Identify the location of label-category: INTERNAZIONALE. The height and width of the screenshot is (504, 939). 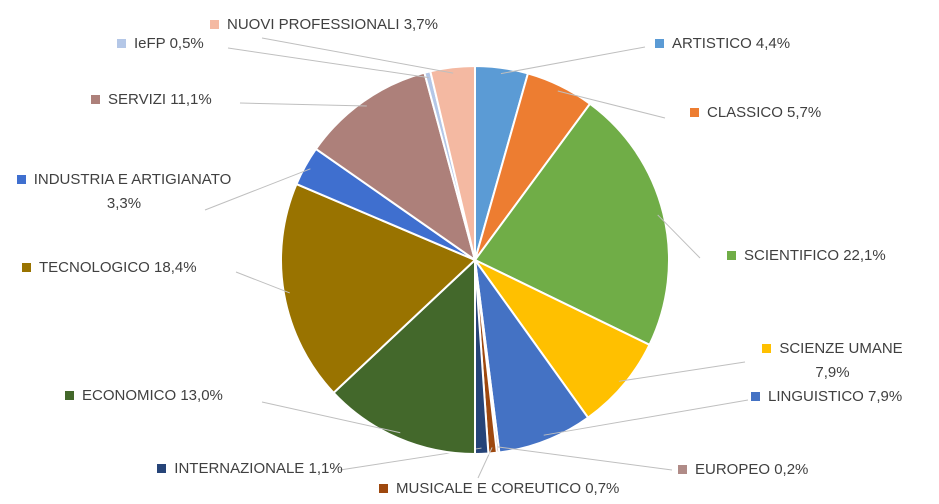
(239, 468).